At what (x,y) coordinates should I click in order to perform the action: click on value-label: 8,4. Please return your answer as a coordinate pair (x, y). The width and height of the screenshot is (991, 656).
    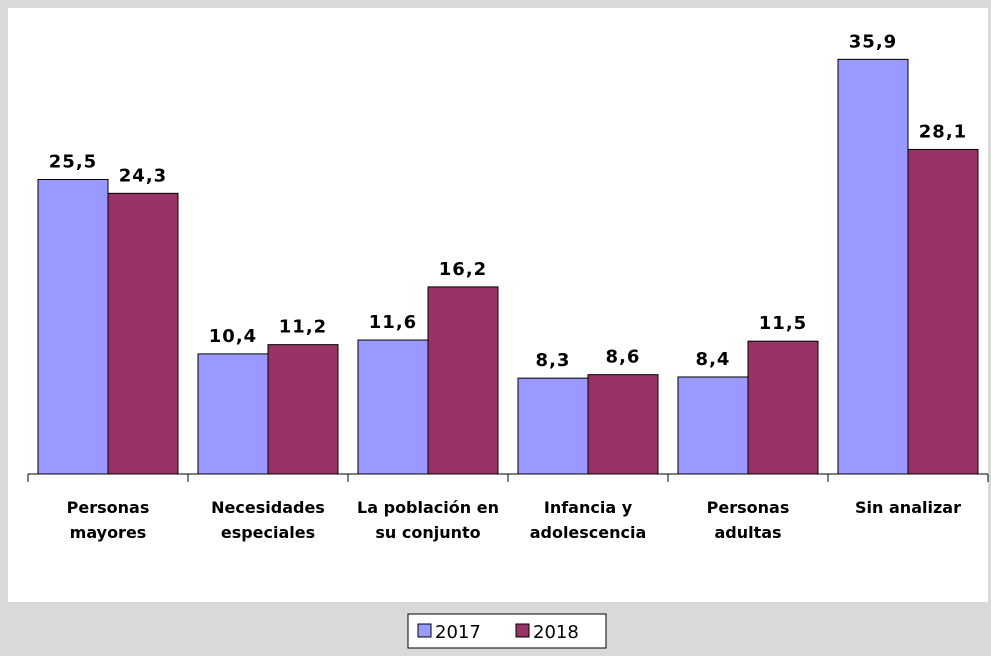
    Looking at the image, I should click on (713, 359).